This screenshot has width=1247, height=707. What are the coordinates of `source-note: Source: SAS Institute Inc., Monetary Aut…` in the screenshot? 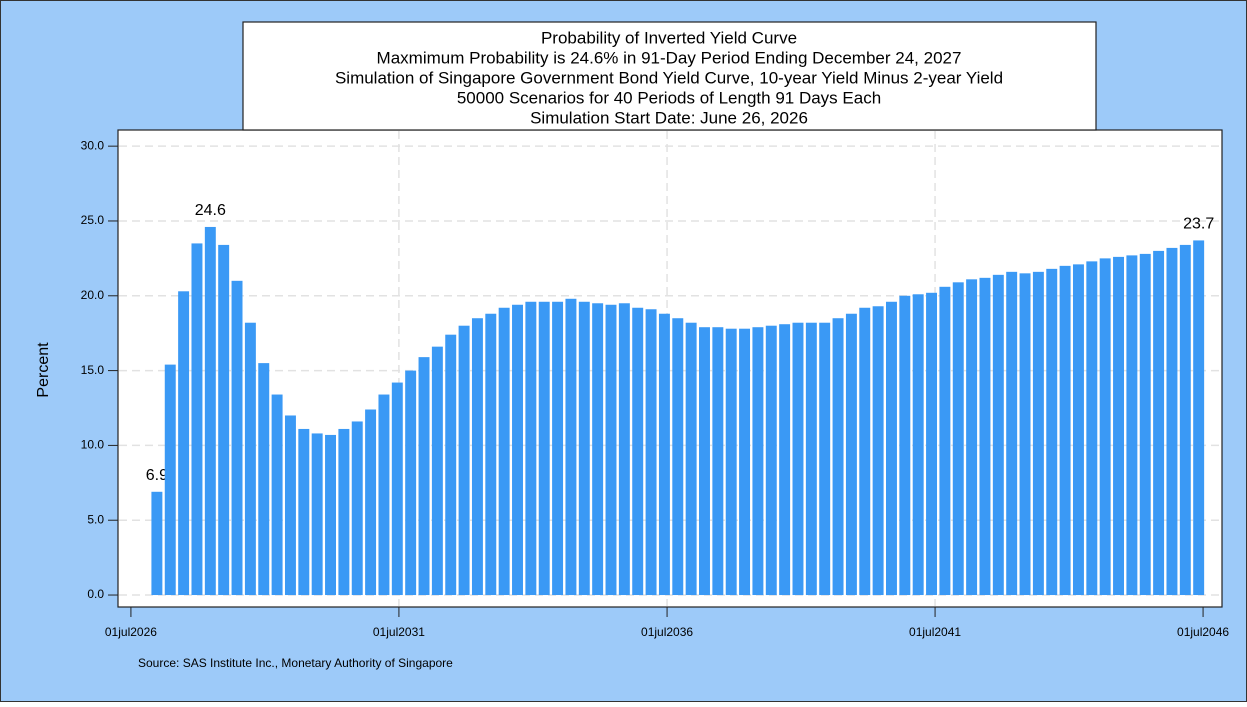 It's located at (295, 663).